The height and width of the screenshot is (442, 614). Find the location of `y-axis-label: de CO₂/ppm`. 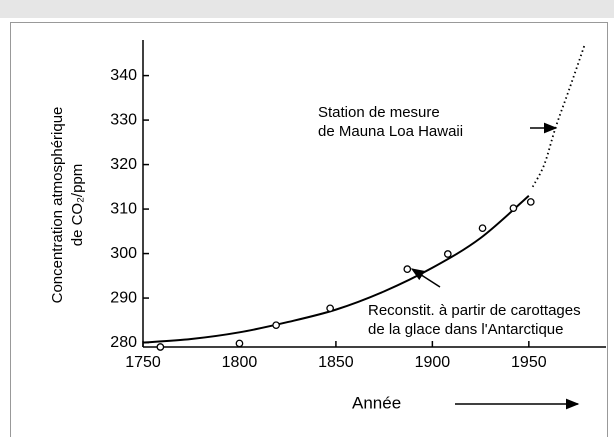

y-axis-label: de CO₂/ppm is located at coordinates (77, 205).